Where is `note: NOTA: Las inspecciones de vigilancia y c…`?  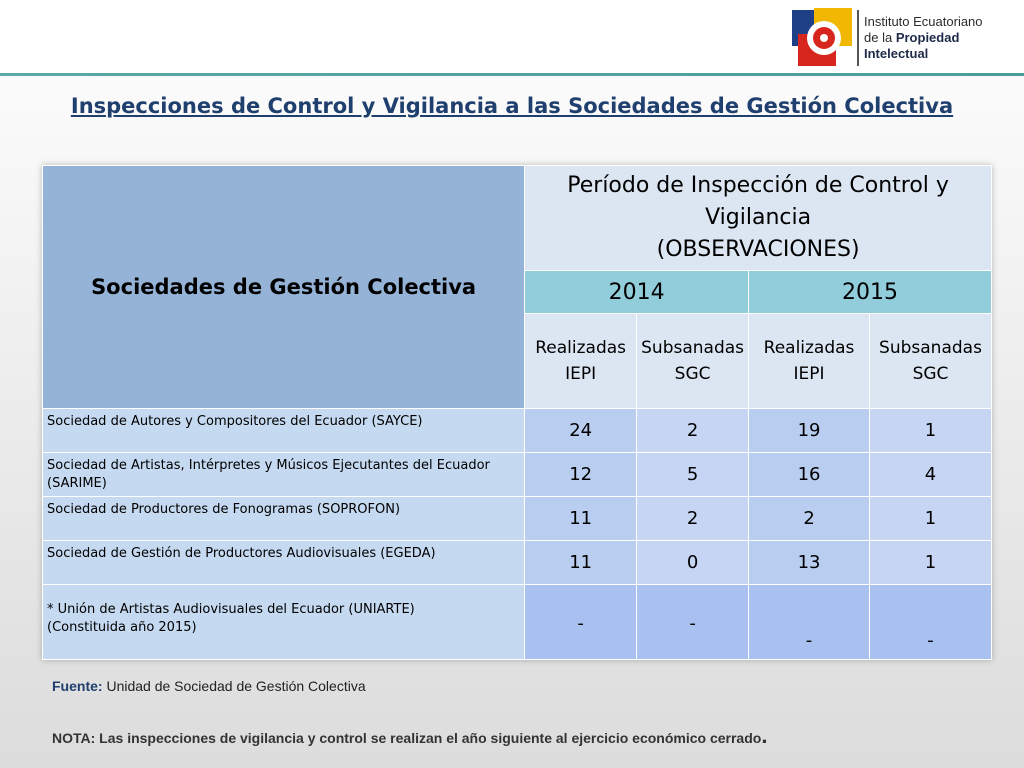
note: NOTA: Las inspecciones de vigilancia y c… is located at coordinates (409, 736).